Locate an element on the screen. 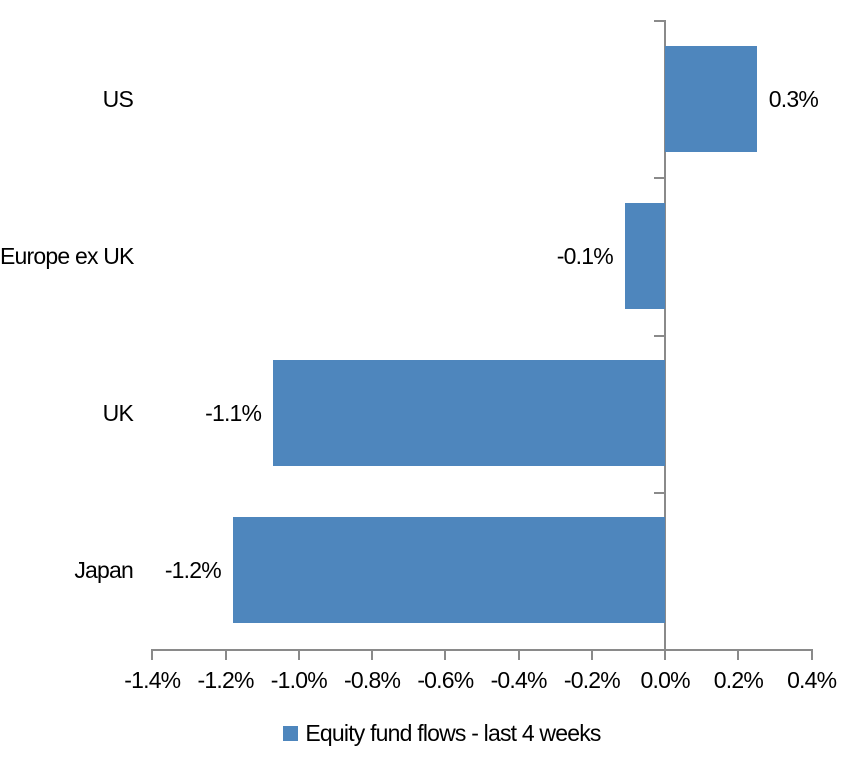 The height and width of the screenshot is (757, 852). zero-axis-line is located at coordinates (665, 335).